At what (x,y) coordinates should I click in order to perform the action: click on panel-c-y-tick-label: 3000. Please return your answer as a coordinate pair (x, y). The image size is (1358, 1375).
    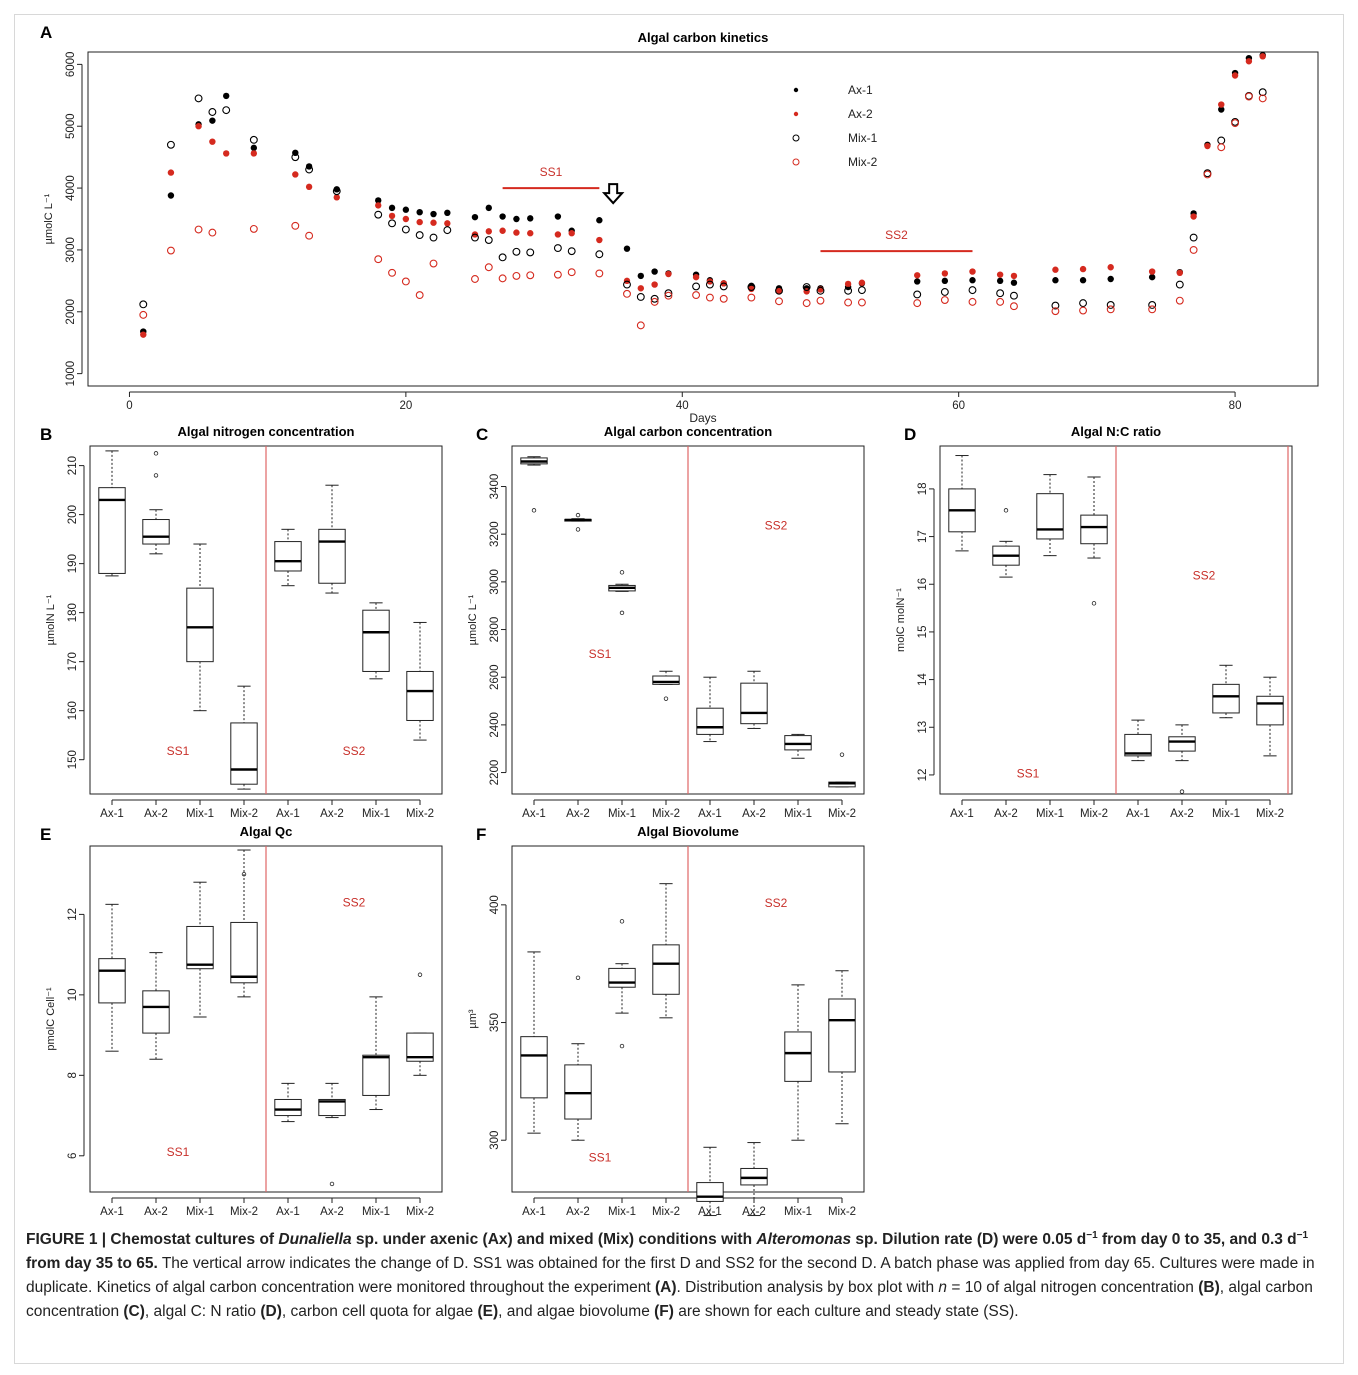
    Looking at the image, I should click on (495, 582).